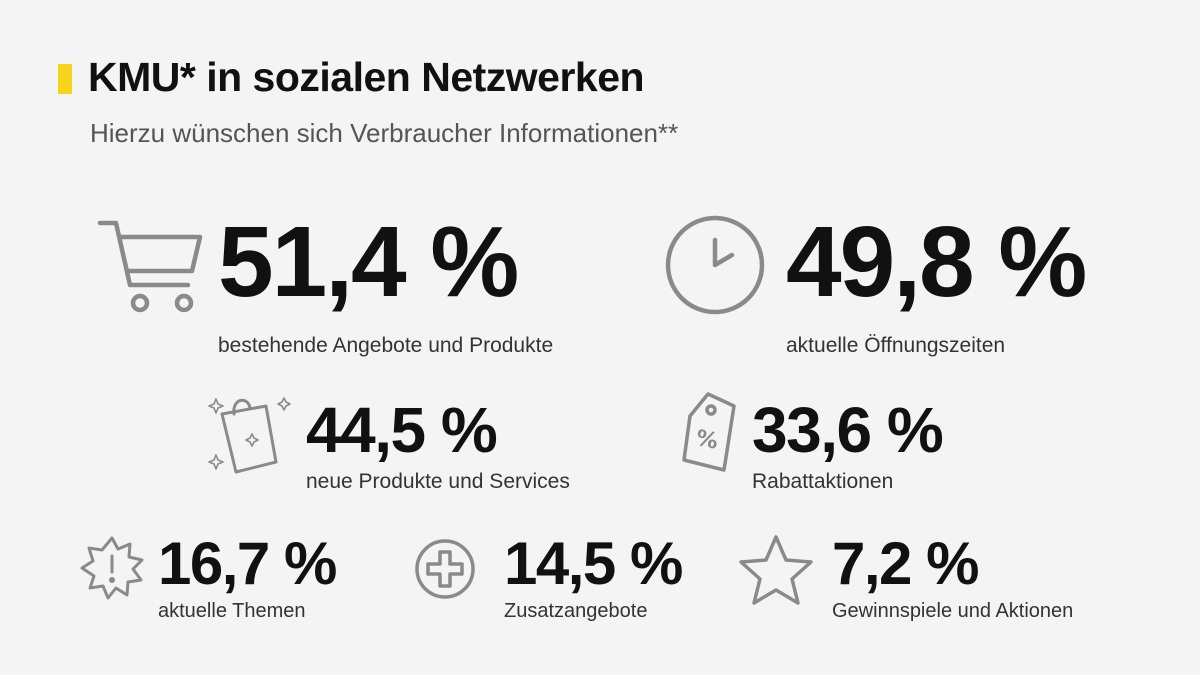 The height and width of the screenshot is (675, 1200). What do you see at coordinates (715, 265) in the screenshot?
I see `clock-icon` at bounding box center [715, 265].